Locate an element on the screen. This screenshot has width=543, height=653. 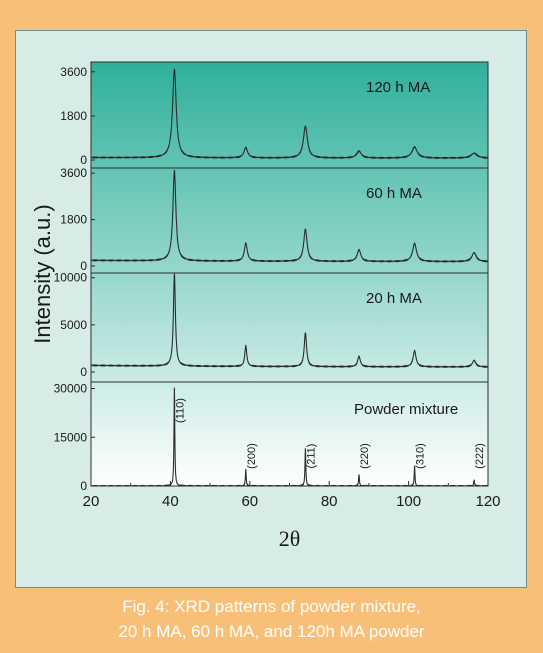
panel-3: 0 5000 10000 20 h MA is located at coordinates (271, 325).